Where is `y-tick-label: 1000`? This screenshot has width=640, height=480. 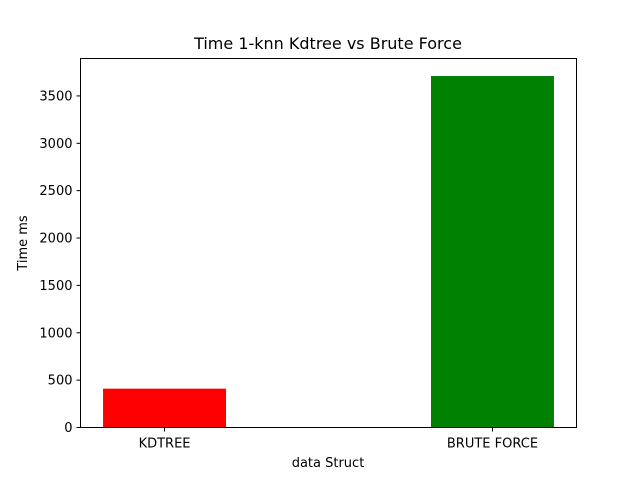
y-tick-label: 1000 is located at coordinates (55, 333).